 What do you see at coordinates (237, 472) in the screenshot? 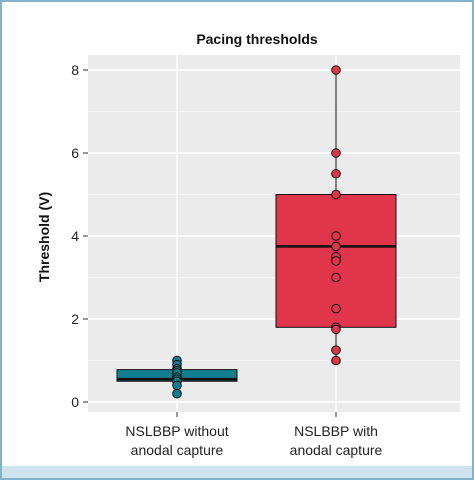
I see `caption-strip` at bounding box center [237, 472].